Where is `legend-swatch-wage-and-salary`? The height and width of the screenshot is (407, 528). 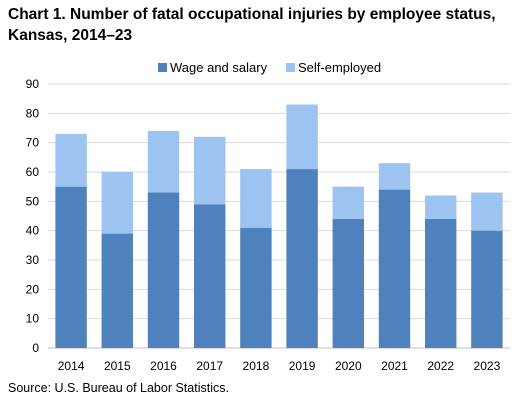 legend-swatch-wage-and-salary is located at coordinates (162, 67).